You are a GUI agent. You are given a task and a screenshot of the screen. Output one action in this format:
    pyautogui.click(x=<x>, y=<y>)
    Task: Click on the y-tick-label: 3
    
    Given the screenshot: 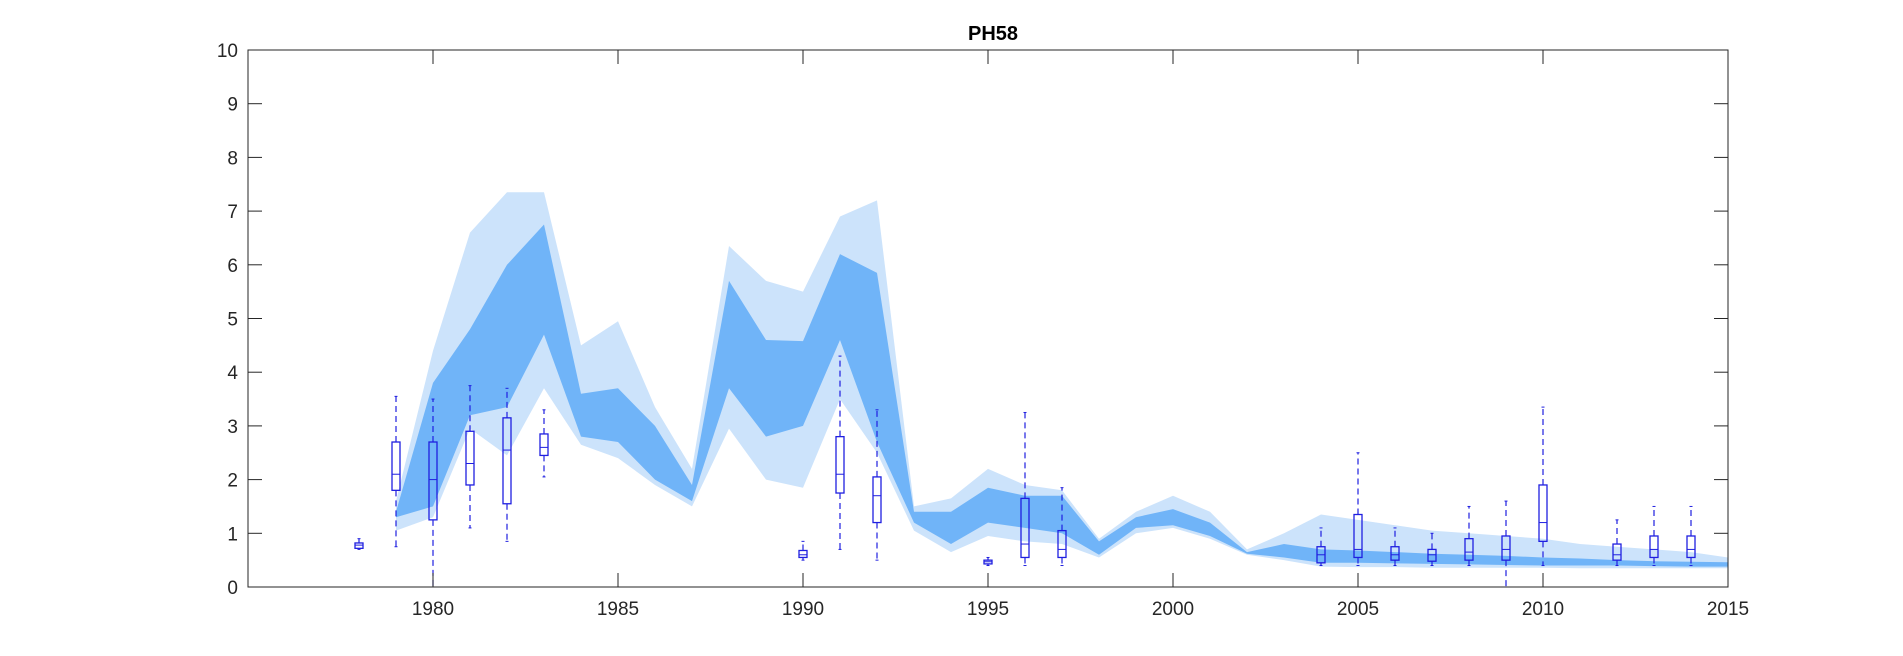 What is the action you would take?
    pyautogui.click(x=232, y=427)
    